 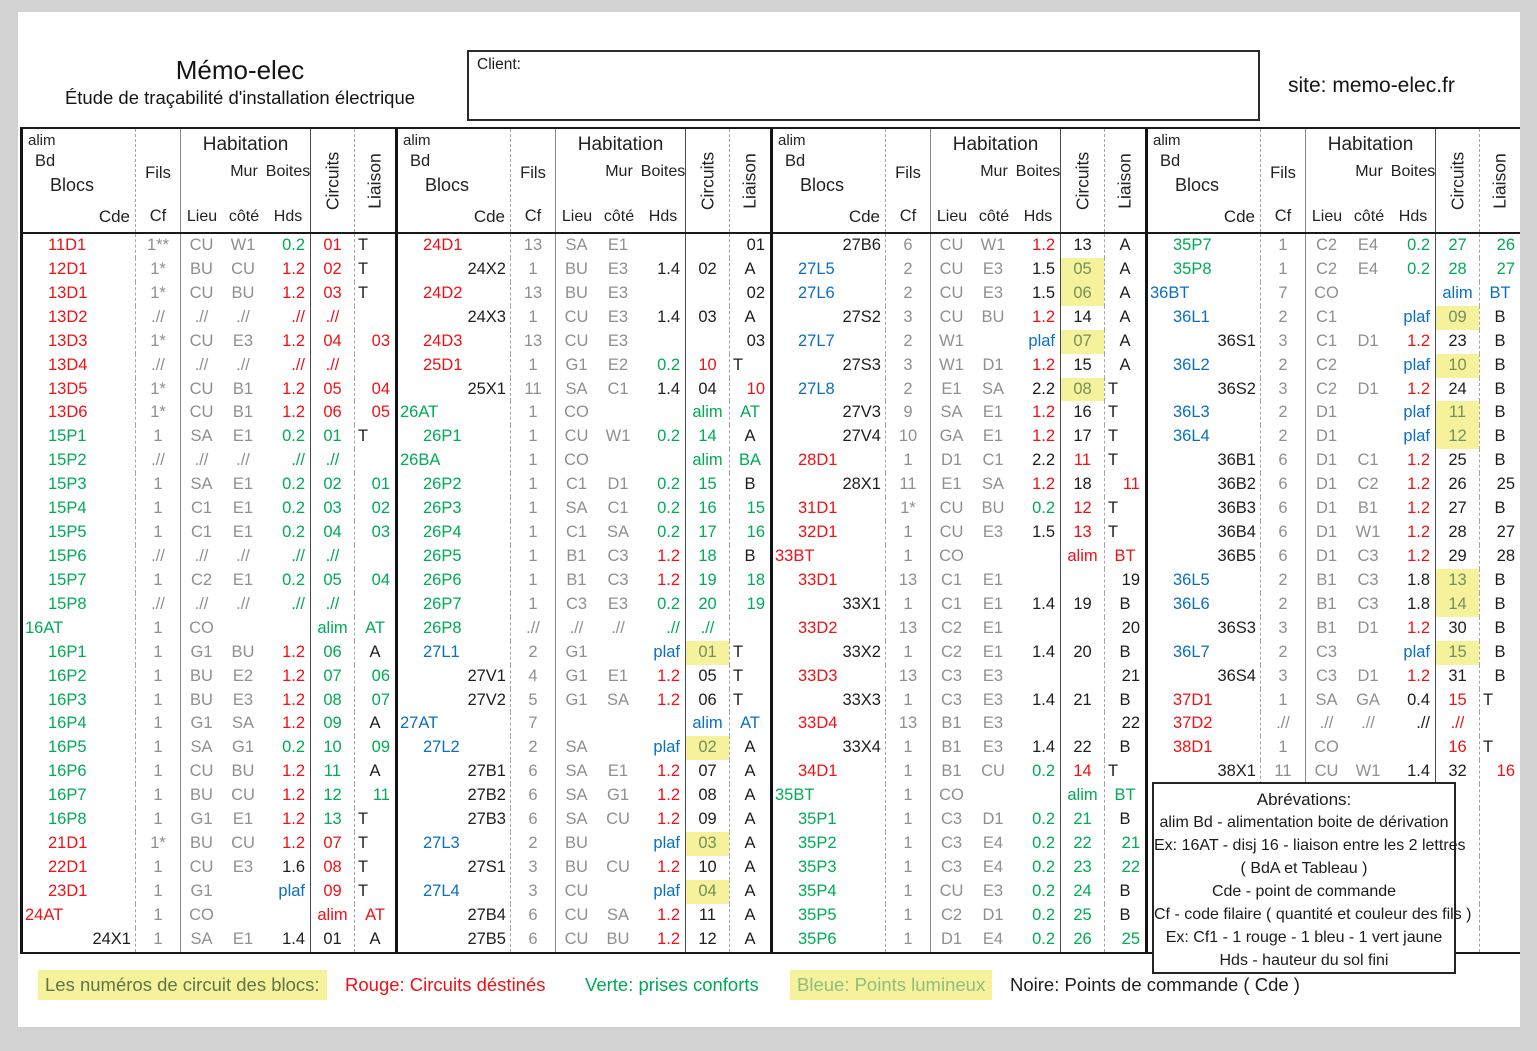 What do you see at coordinates (707, 820) in the screenshot?
I see `circuit-cell: 09` at bounding box center [707, 820].